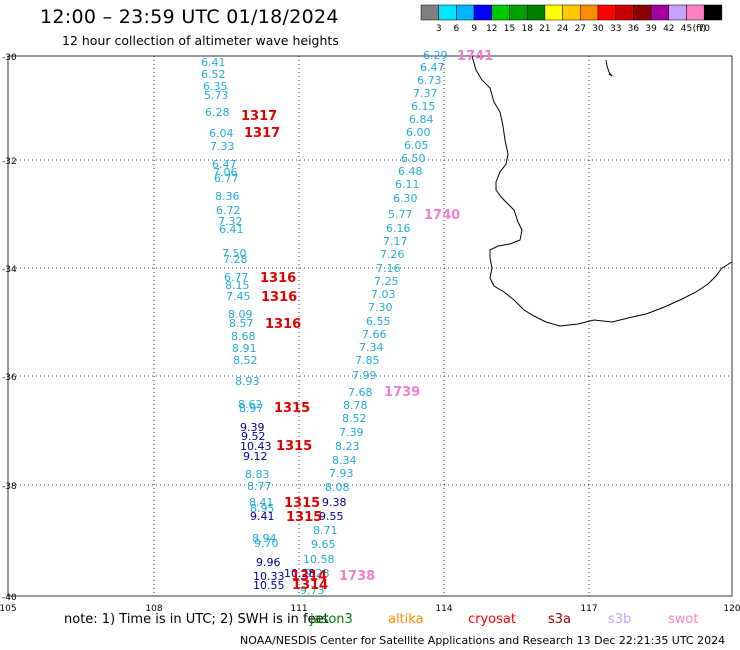  I want to click on satellite-legend-item: s3a, so click(560, 619).